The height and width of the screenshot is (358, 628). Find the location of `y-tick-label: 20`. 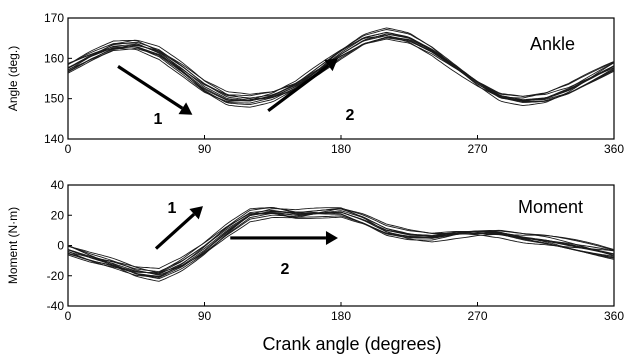

y-tick-label: 20 is located at coordinates (58, 215).